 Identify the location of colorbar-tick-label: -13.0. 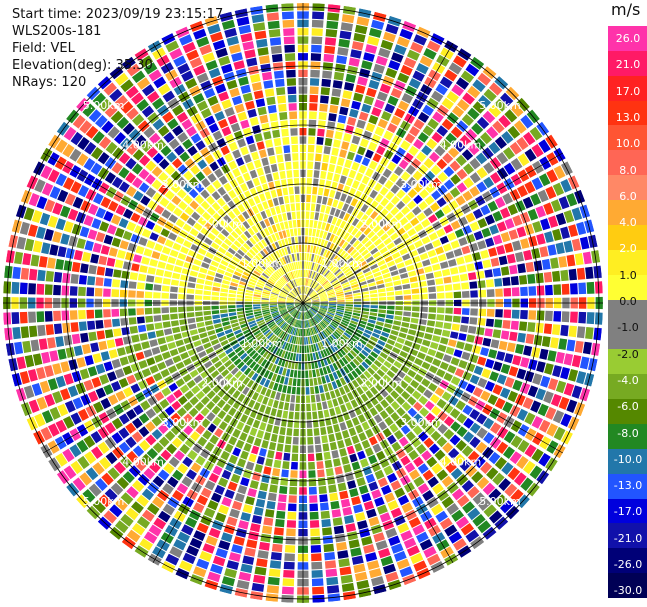
(628, 486).